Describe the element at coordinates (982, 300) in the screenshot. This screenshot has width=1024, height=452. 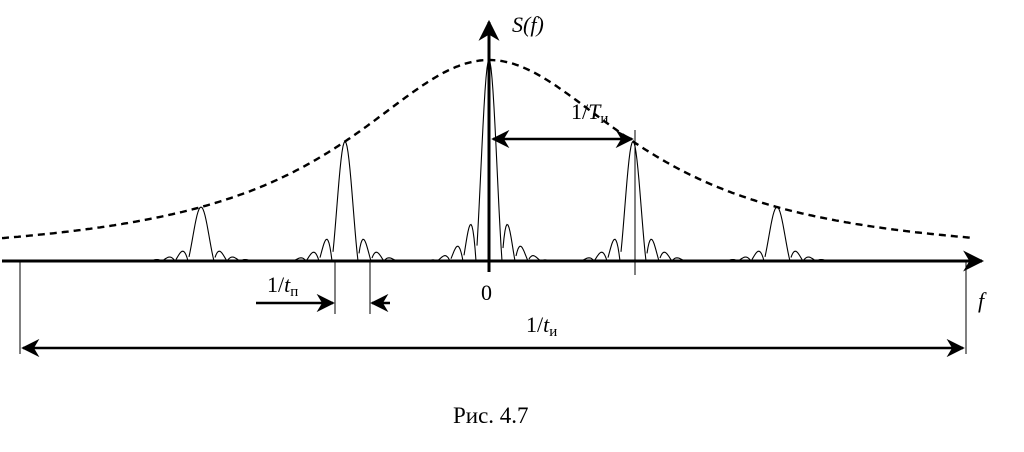
I see `x-axis-label: f` at that location.